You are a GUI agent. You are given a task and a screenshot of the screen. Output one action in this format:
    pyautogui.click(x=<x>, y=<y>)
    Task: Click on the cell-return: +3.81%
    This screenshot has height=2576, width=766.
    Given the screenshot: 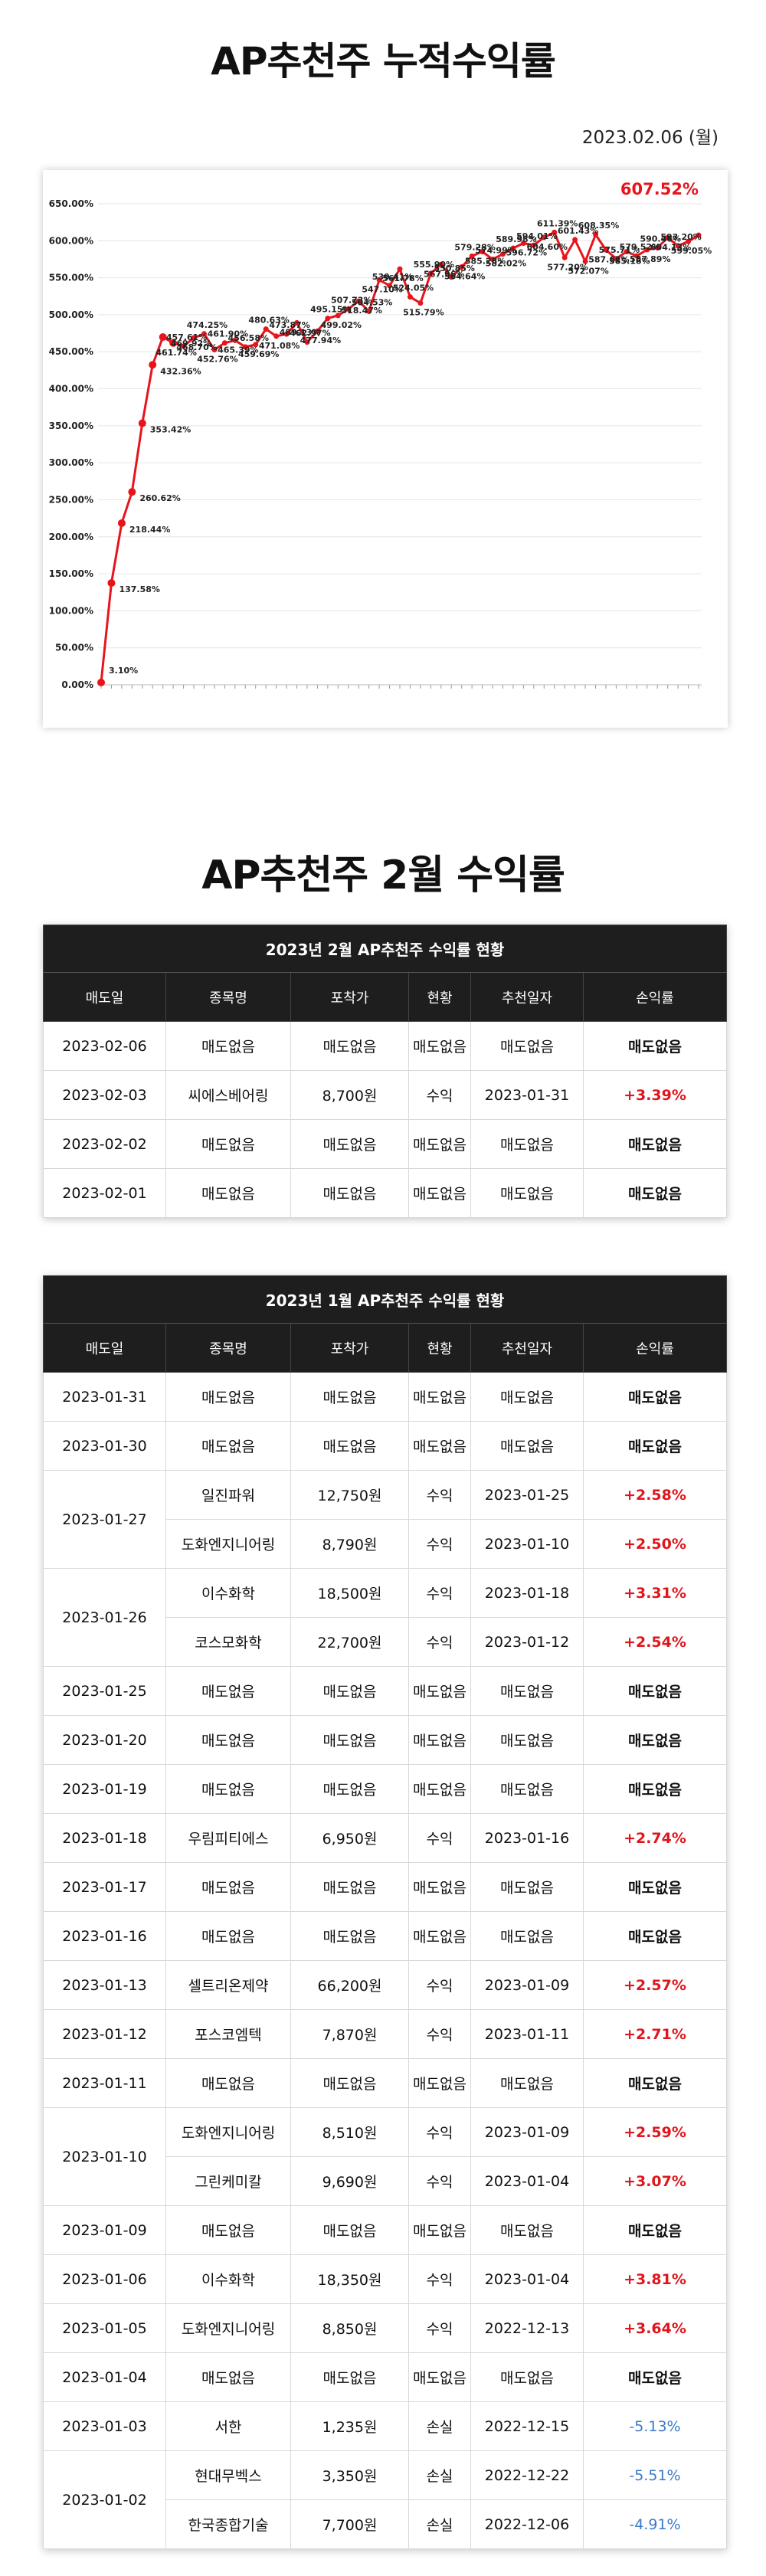 What is the action you would take?
    pyautogui.click(x=655, y=2279)
    